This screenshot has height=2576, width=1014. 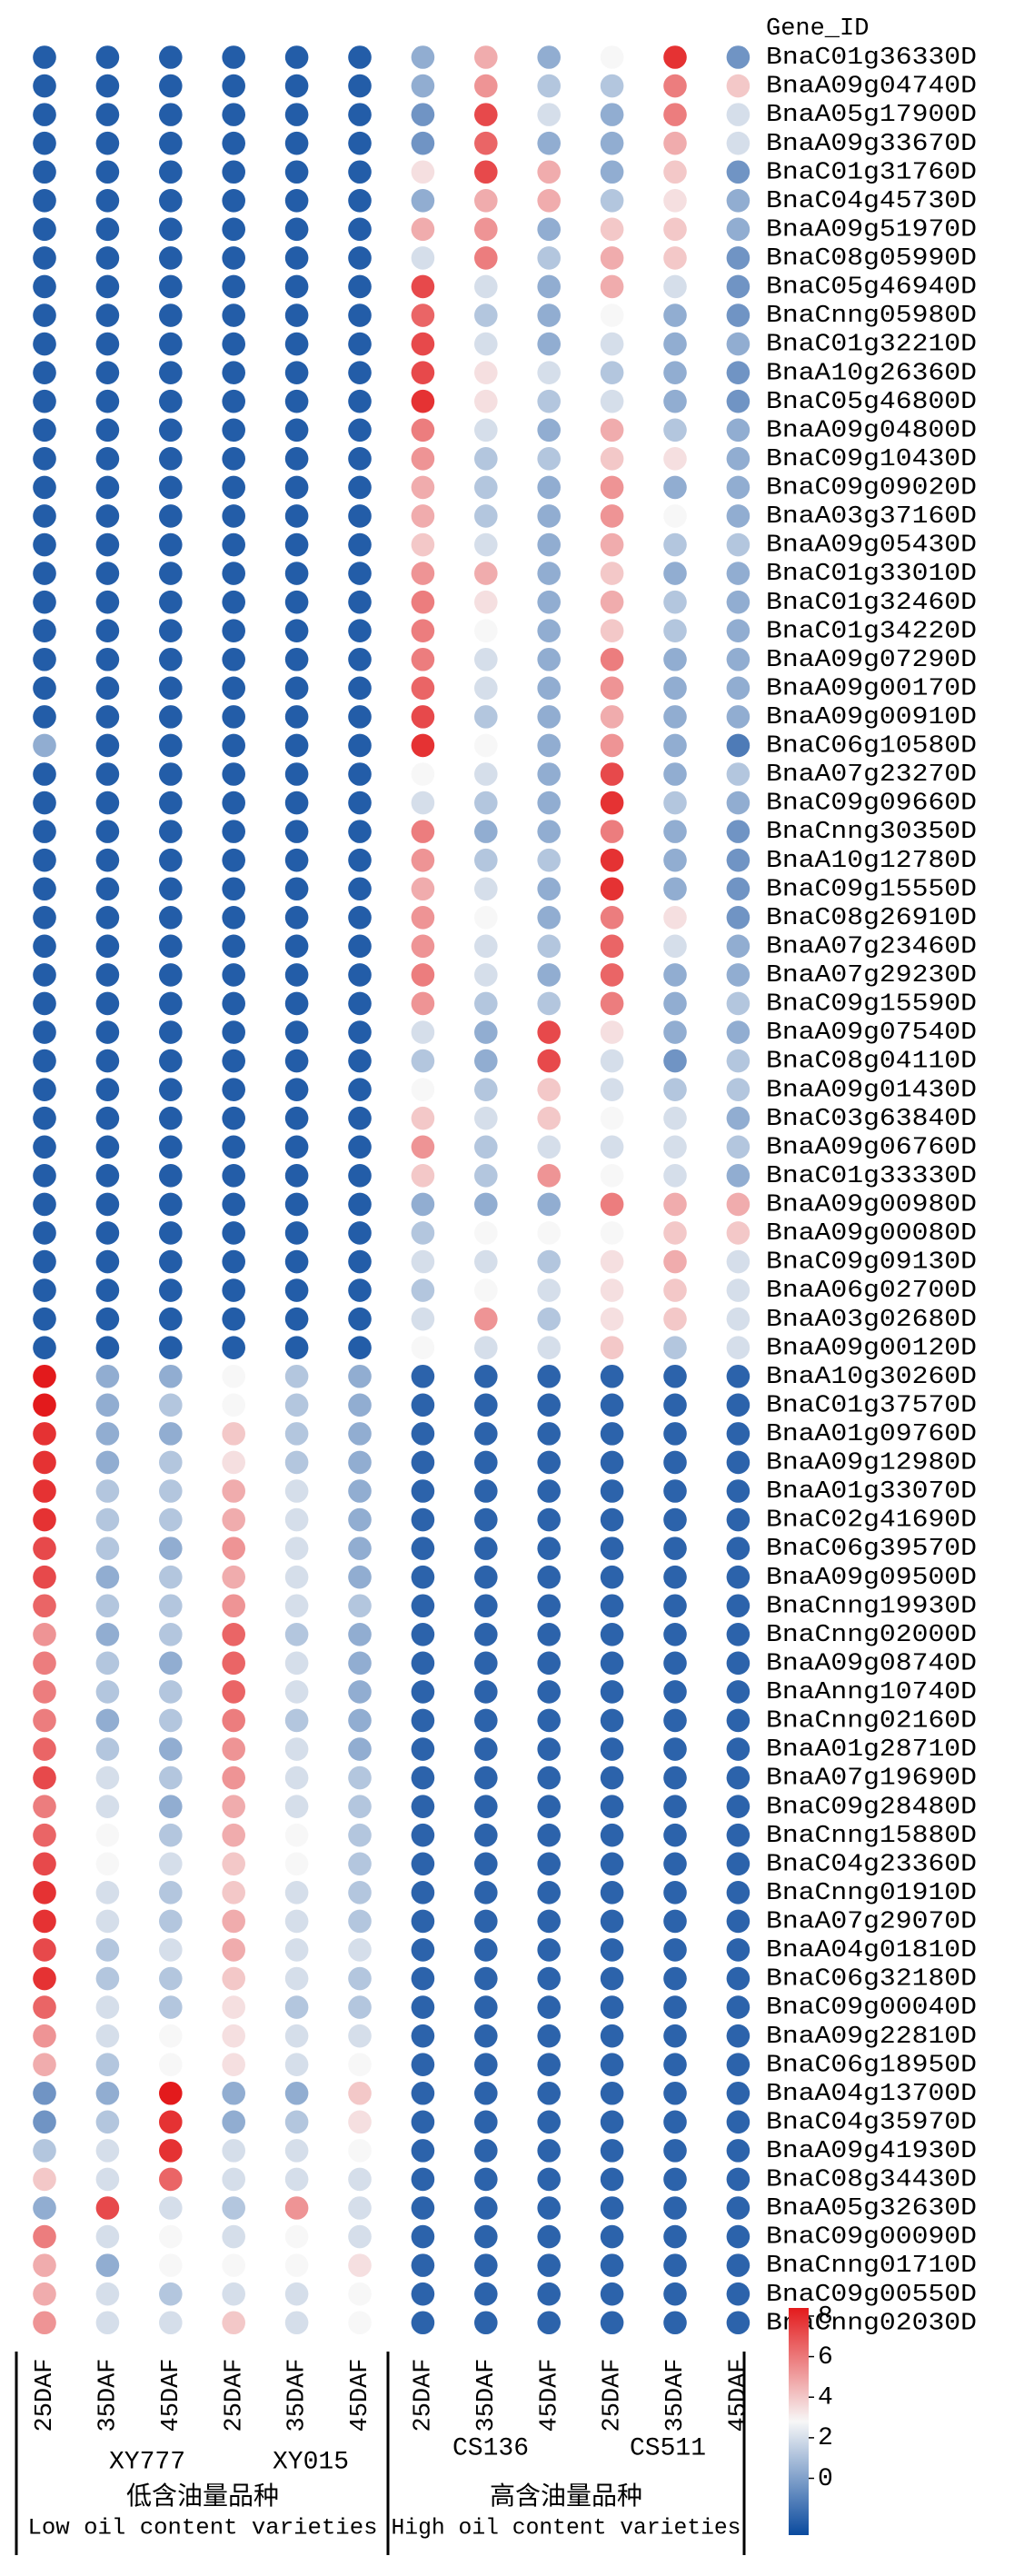 I want to click on gene-label: BnaC05g46940D, so click(x=871, y=288).